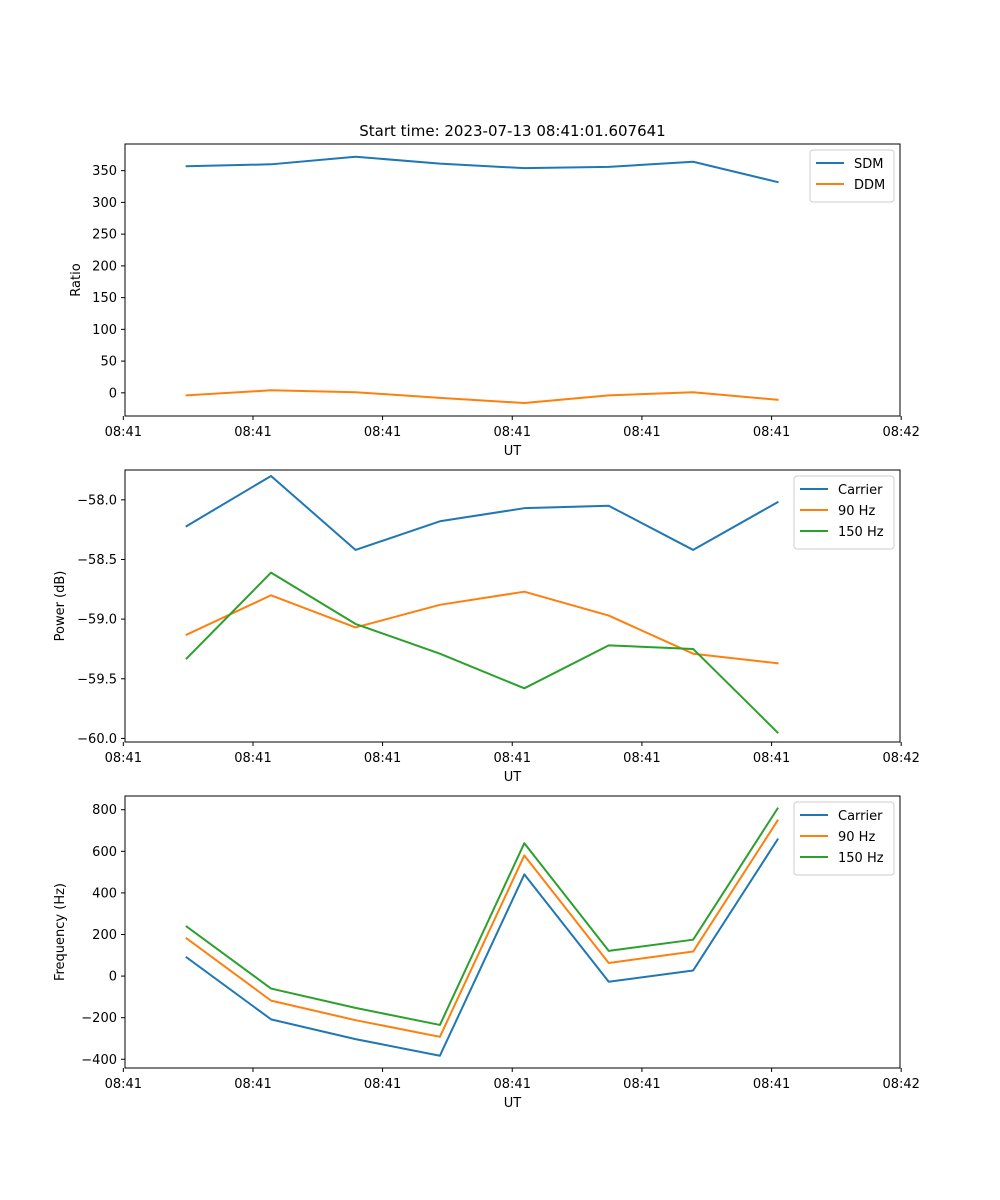  Describe the element at coordinates (868, 164) in the screenshot. I see `legend-label: SDM` at that location.